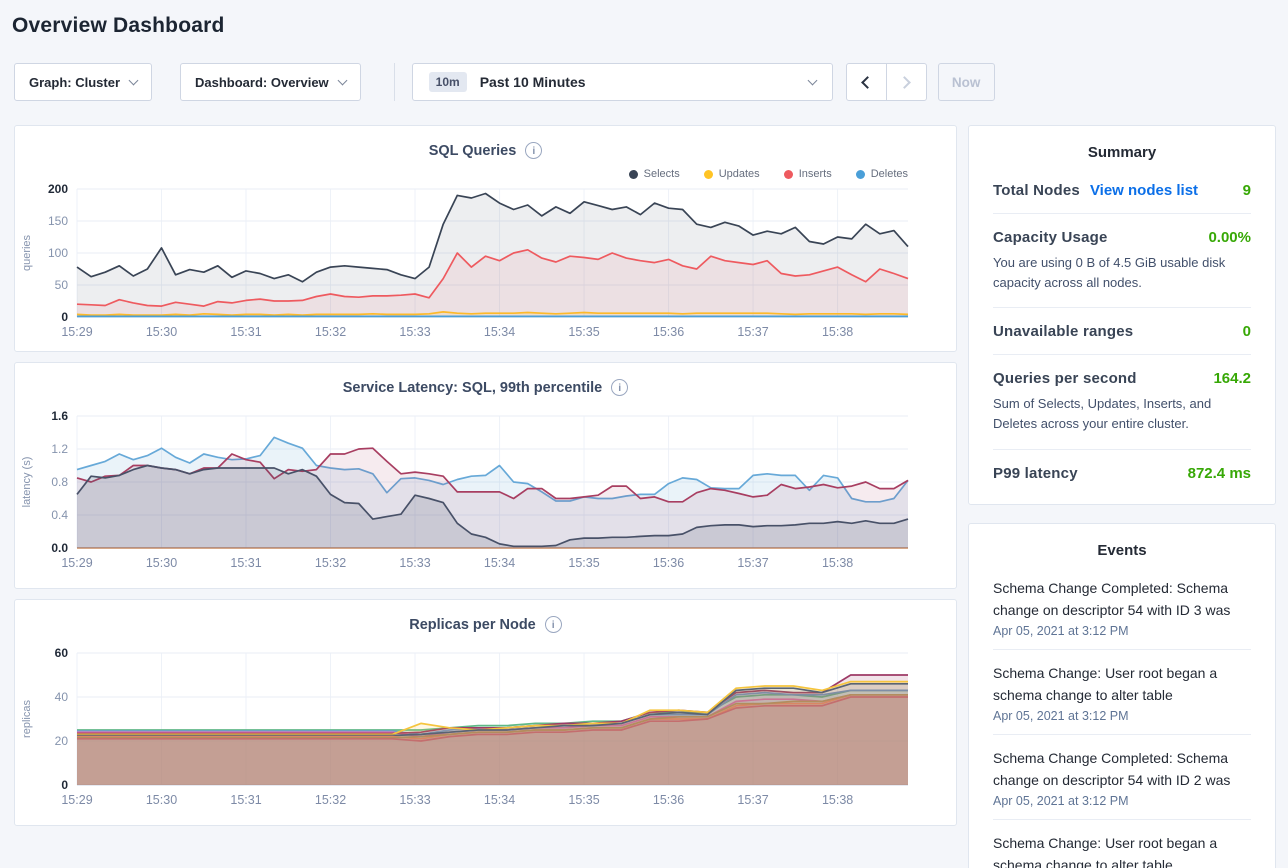 The image size is (1288, 868). I want to click on summary-row-p99: P99 latency 872.4 ms, so click(1122, 473).